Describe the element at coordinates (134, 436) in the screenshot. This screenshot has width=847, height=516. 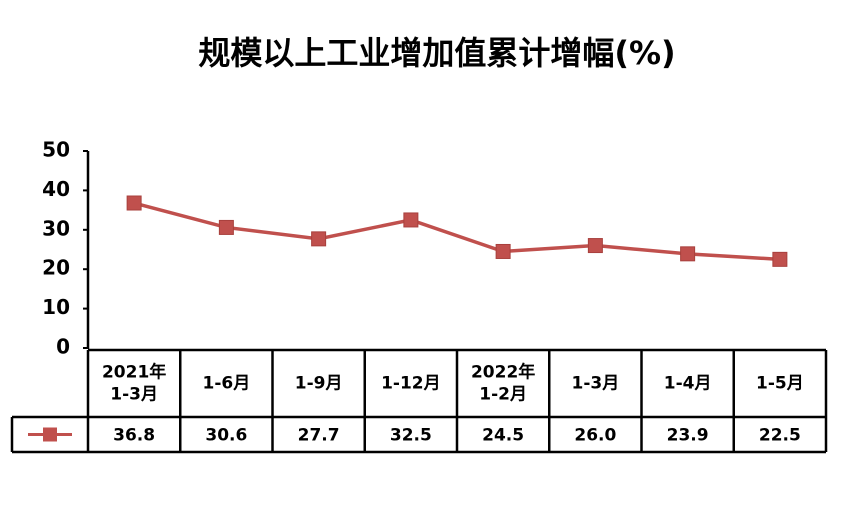
I see `table-value: 36.8` at that location.